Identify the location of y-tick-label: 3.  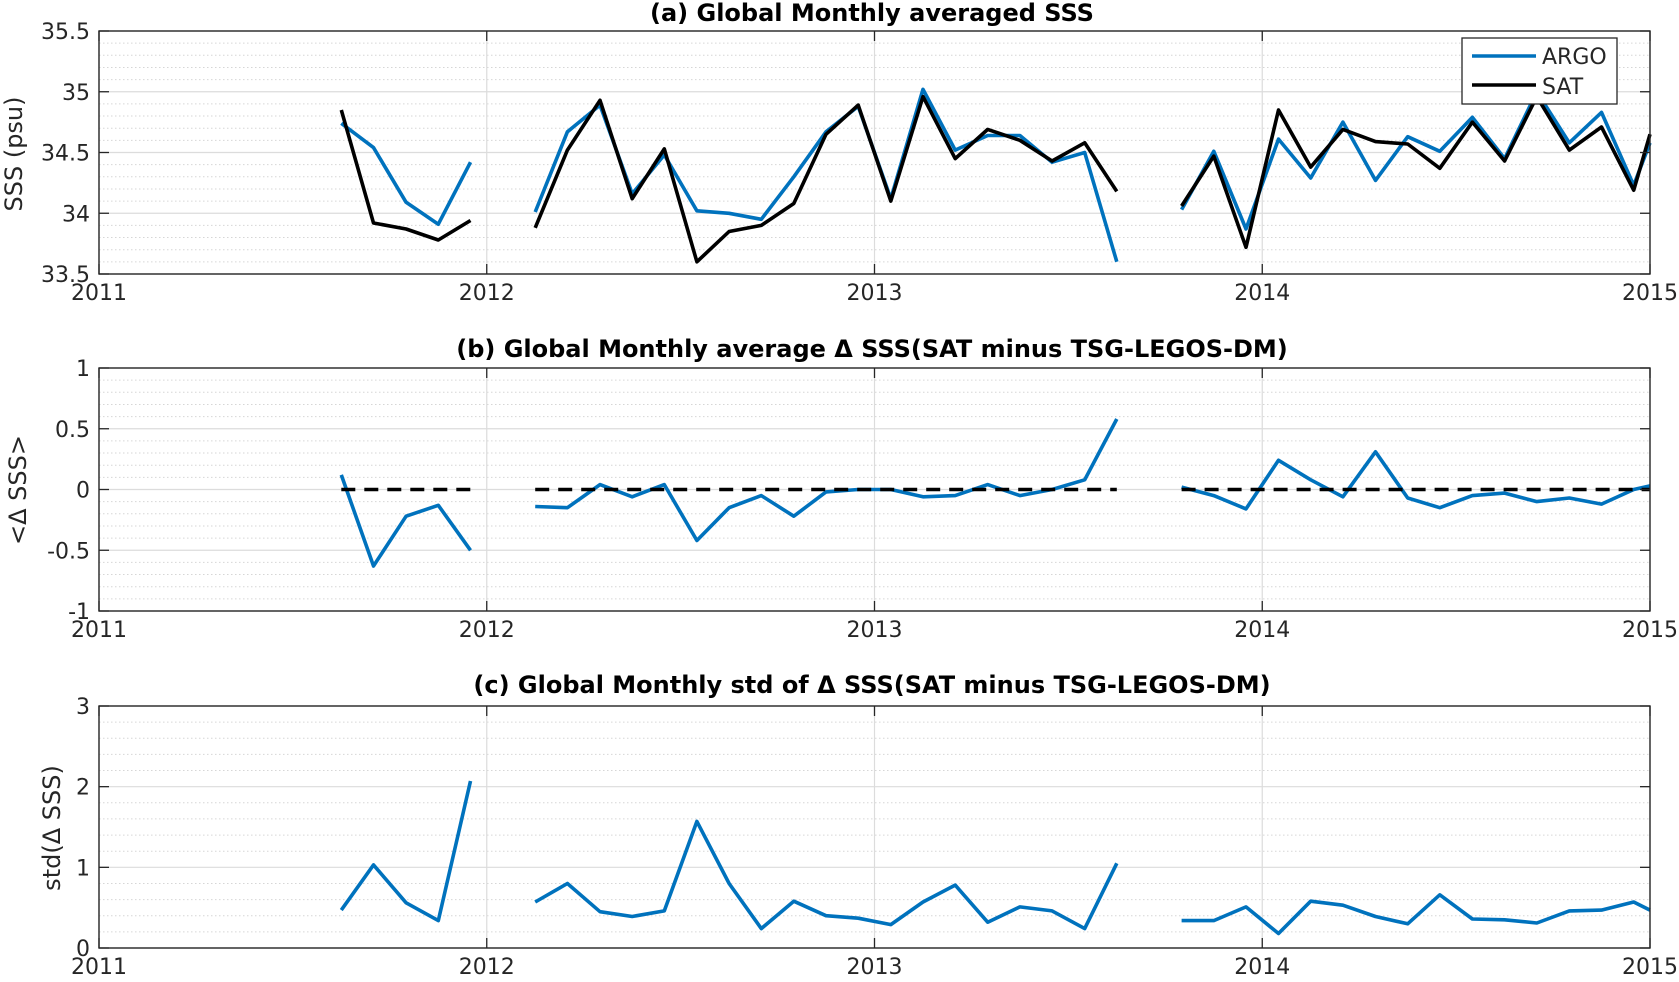
(83, 707).